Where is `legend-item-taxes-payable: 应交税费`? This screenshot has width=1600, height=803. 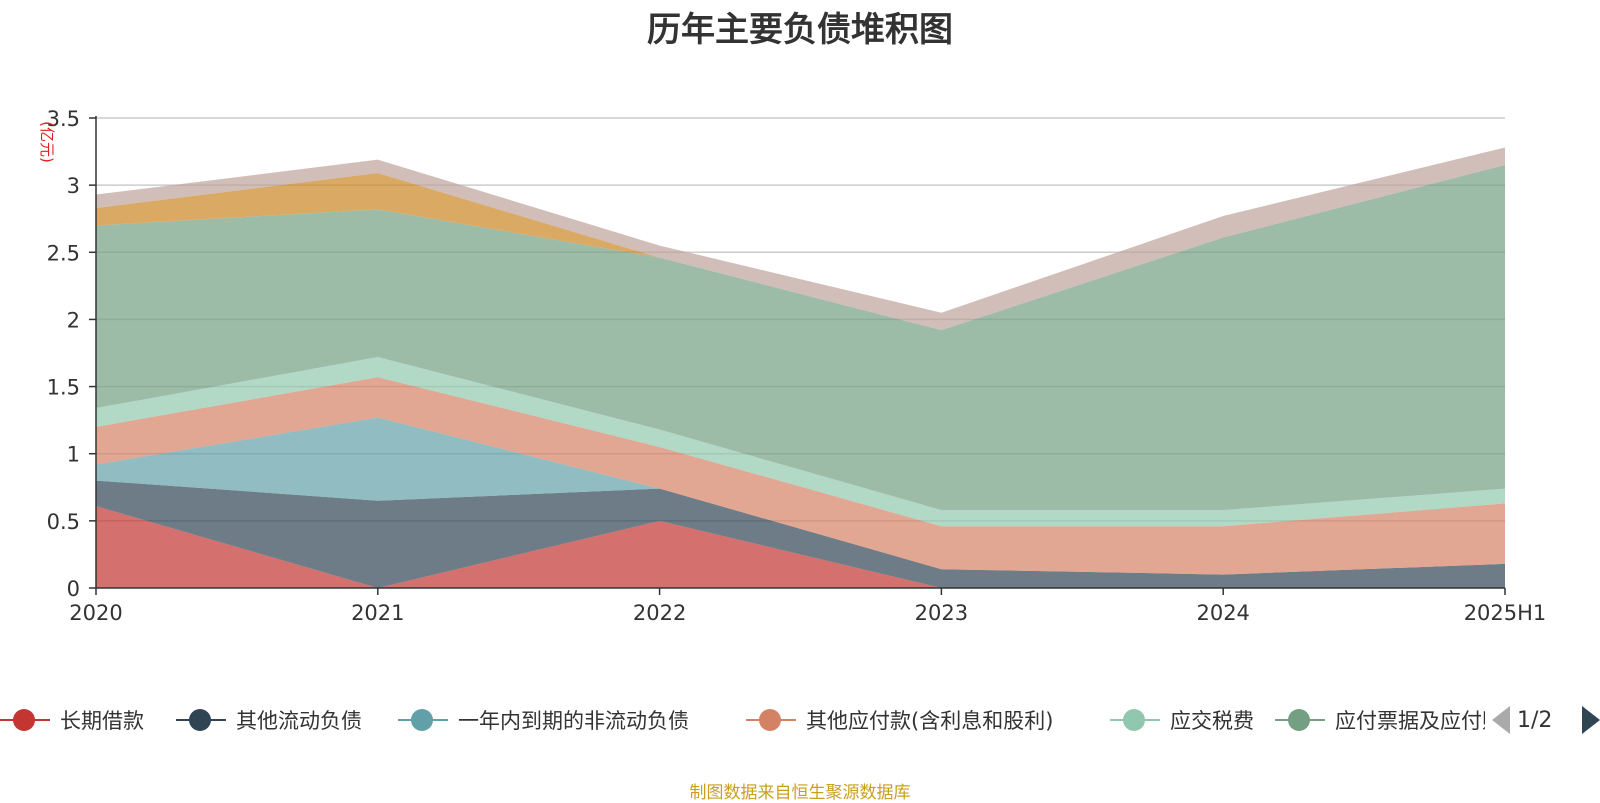 legend-item-taxes-payable: 应交税费 is located at coordinates (1182, 720).